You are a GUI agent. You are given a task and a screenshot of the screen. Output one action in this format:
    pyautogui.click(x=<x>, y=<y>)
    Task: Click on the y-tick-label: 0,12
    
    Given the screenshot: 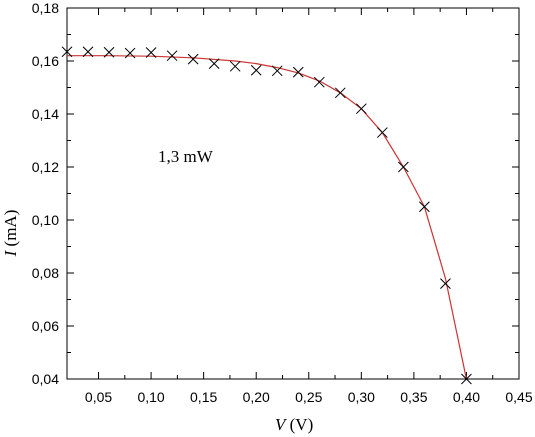 What is the action you would take?
    pyautogui.click(x=45, y=167)
    